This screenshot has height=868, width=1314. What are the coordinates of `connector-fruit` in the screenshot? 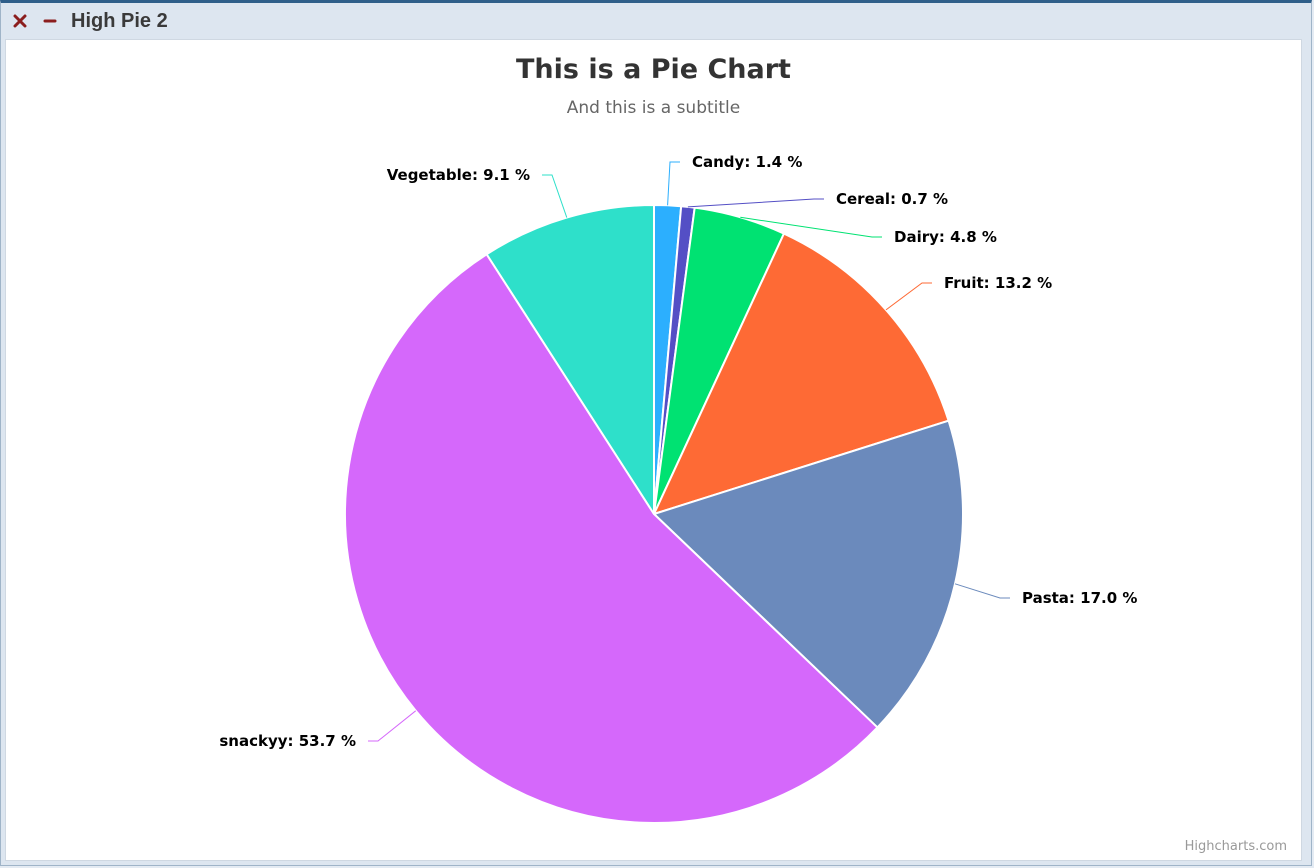 It's located at (908, 296).